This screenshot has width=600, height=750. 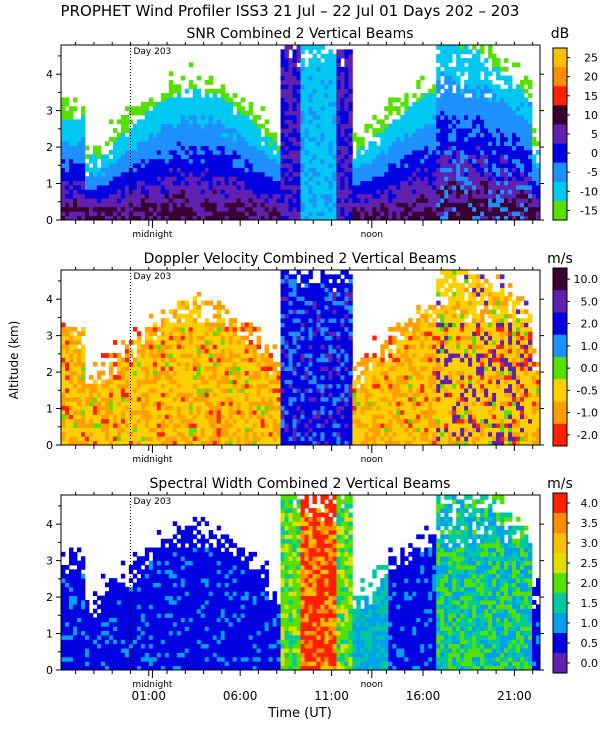 I want to click on panel-1-title: SNR Combined 2 Vertical Beams, so click(x=299, y=34).